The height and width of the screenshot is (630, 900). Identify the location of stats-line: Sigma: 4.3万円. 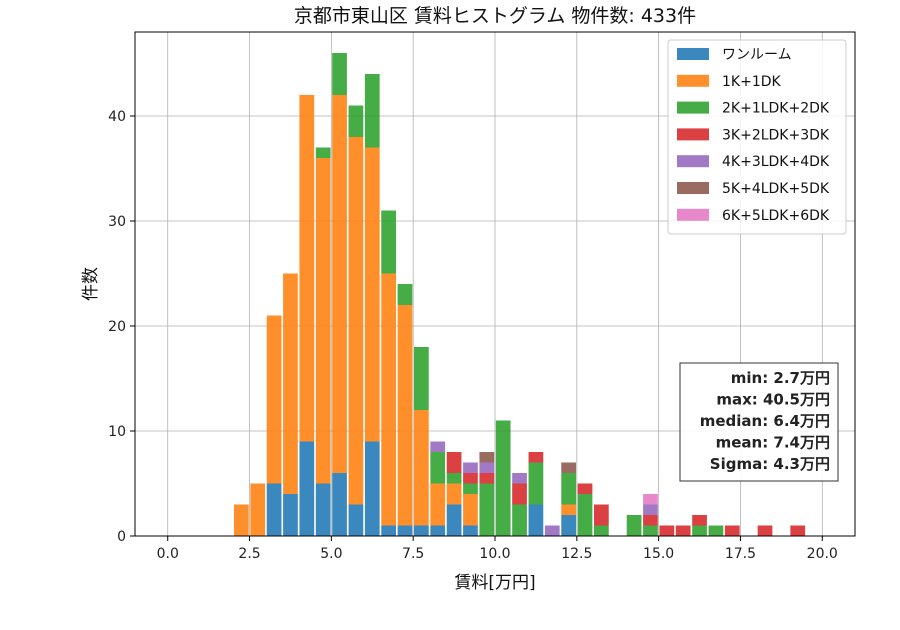
(770, 464).